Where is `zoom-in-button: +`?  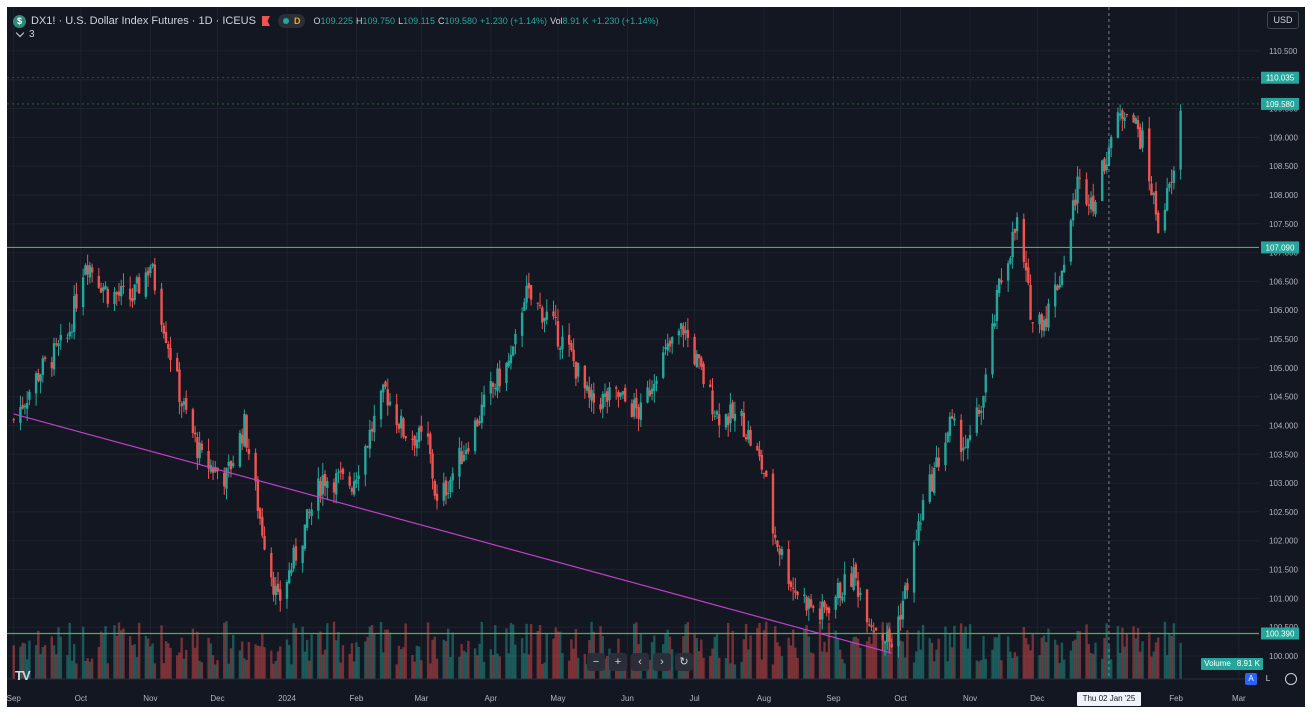
zoom-in-button: + is located at coordinates (618, 662).